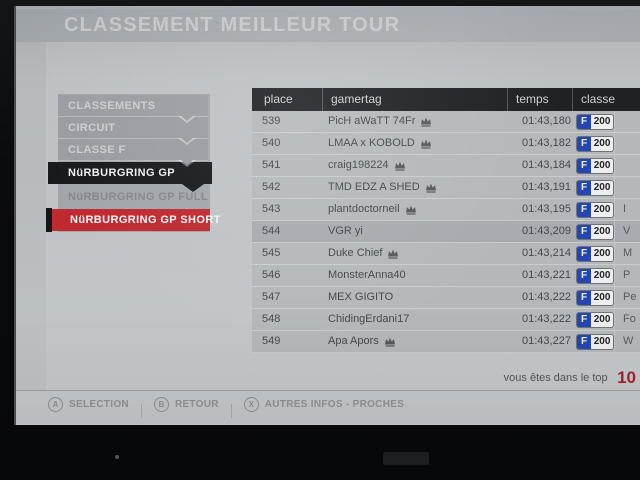 This screenshot has height=480, width=640. I want to click on cell-car-partial: M, so click(627, 253).